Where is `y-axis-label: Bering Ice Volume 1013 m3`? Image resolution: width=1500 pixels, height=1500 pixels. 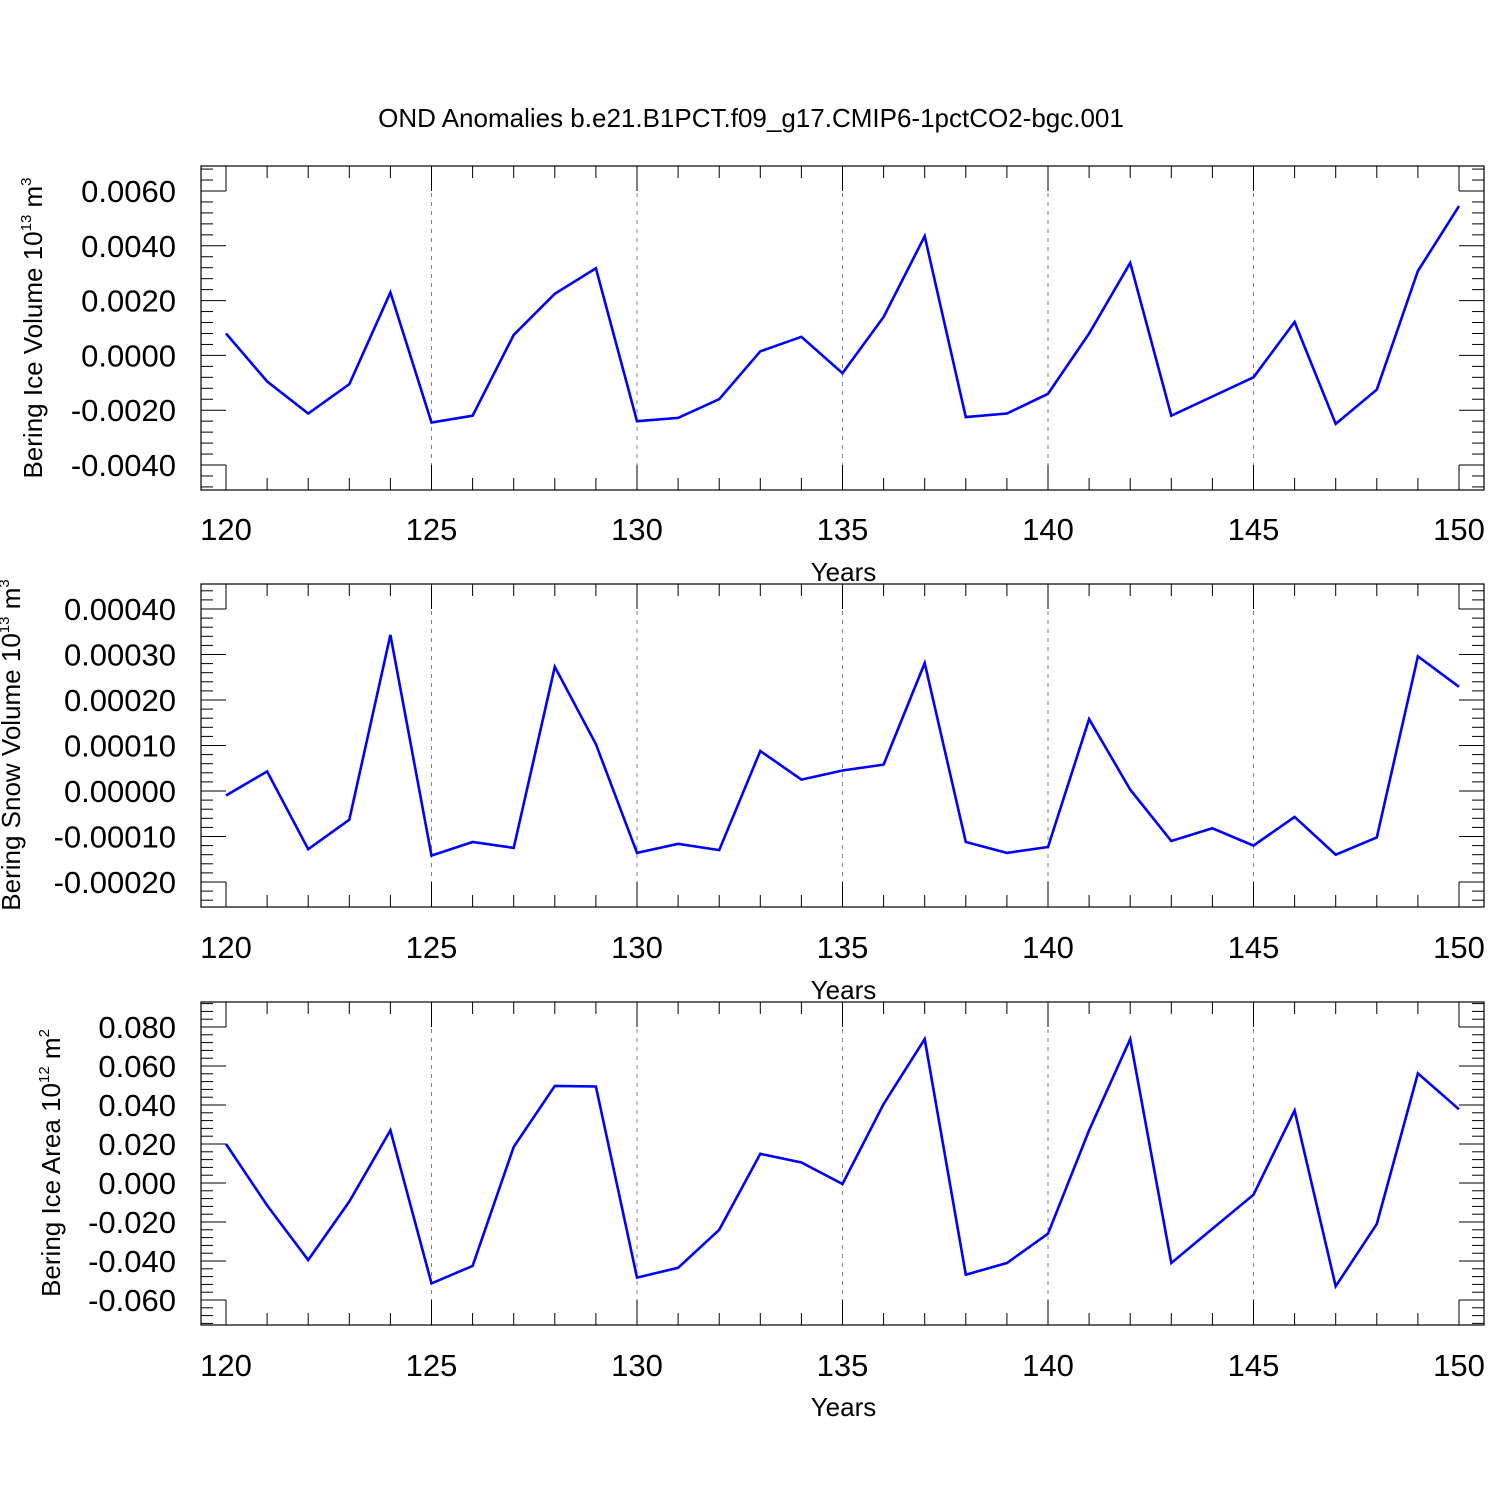 y-axis-label: Bering Ice Volume 1013 m3 is located at coordinates (33, 327).